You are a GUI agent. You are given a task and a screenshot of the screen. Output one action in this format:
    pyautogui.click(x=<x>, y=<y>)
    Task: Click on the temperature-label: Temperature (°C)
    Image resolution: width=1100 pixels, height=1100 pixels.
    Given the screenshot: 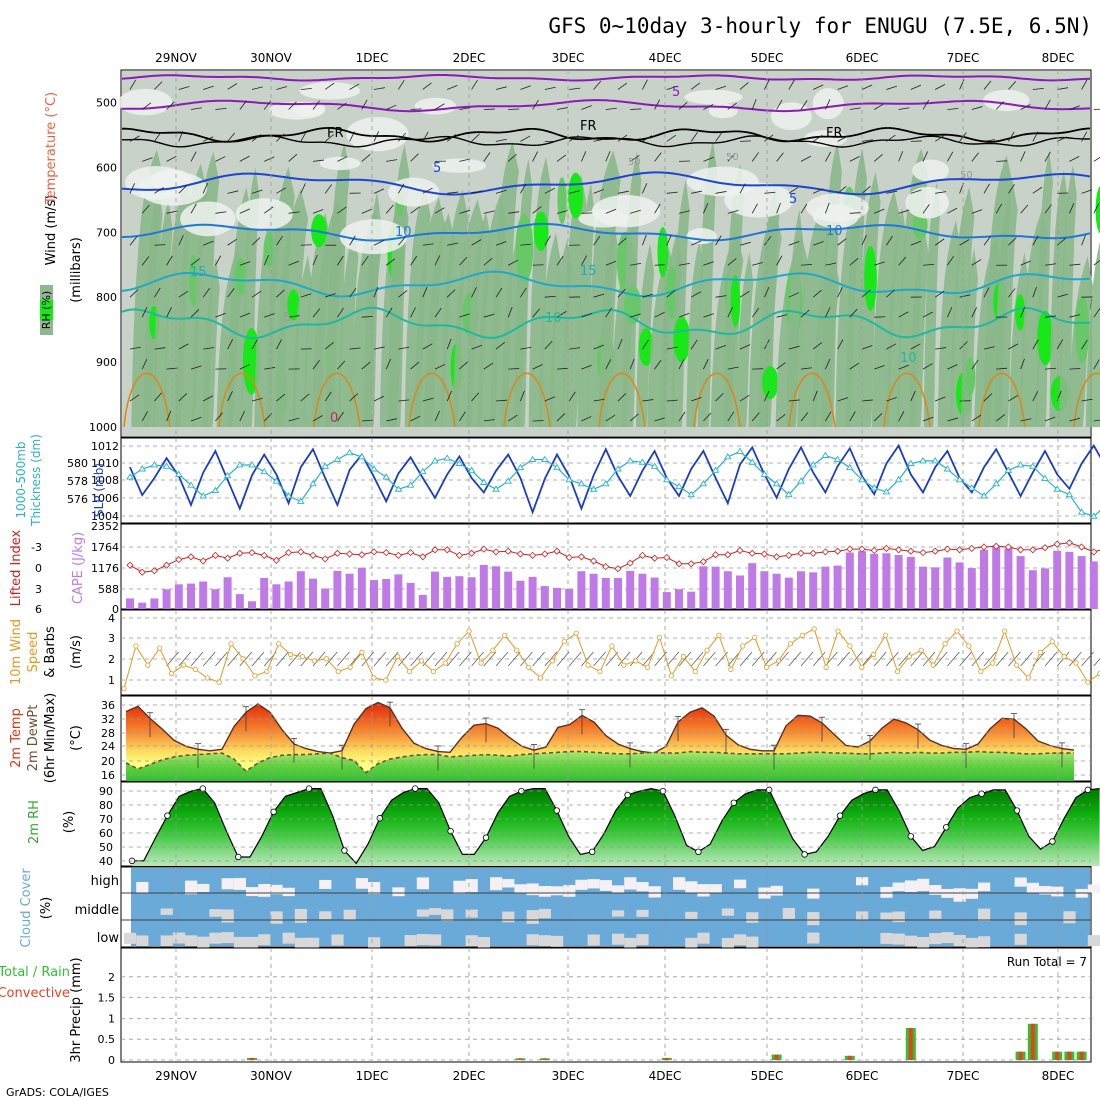 What is the action you would take?
    pyautogui.click(x=51, y=148)
    